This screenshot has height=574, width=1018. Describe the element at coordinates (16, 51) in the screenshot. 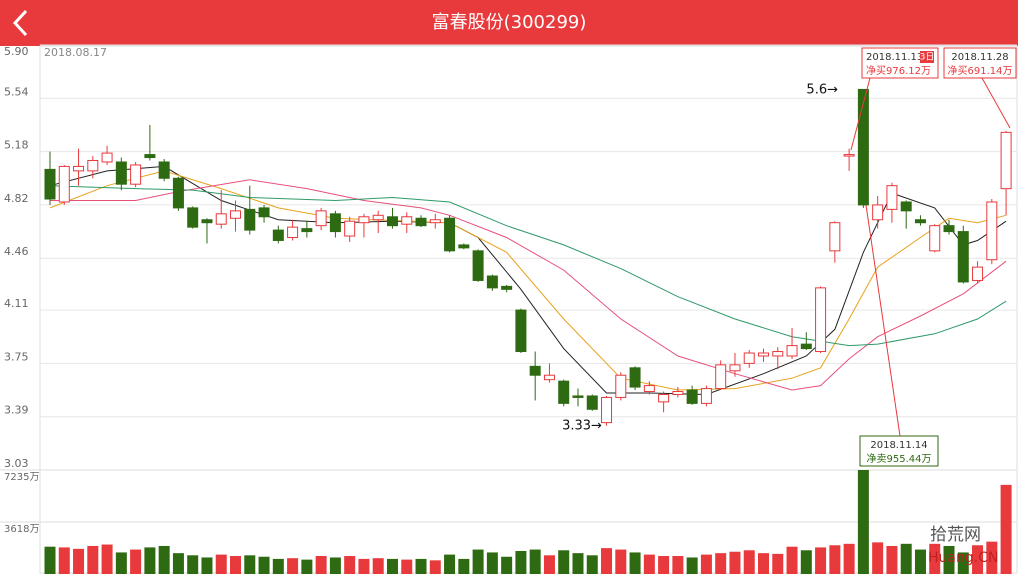

I see `y-tick-label: 5.90` at that location.